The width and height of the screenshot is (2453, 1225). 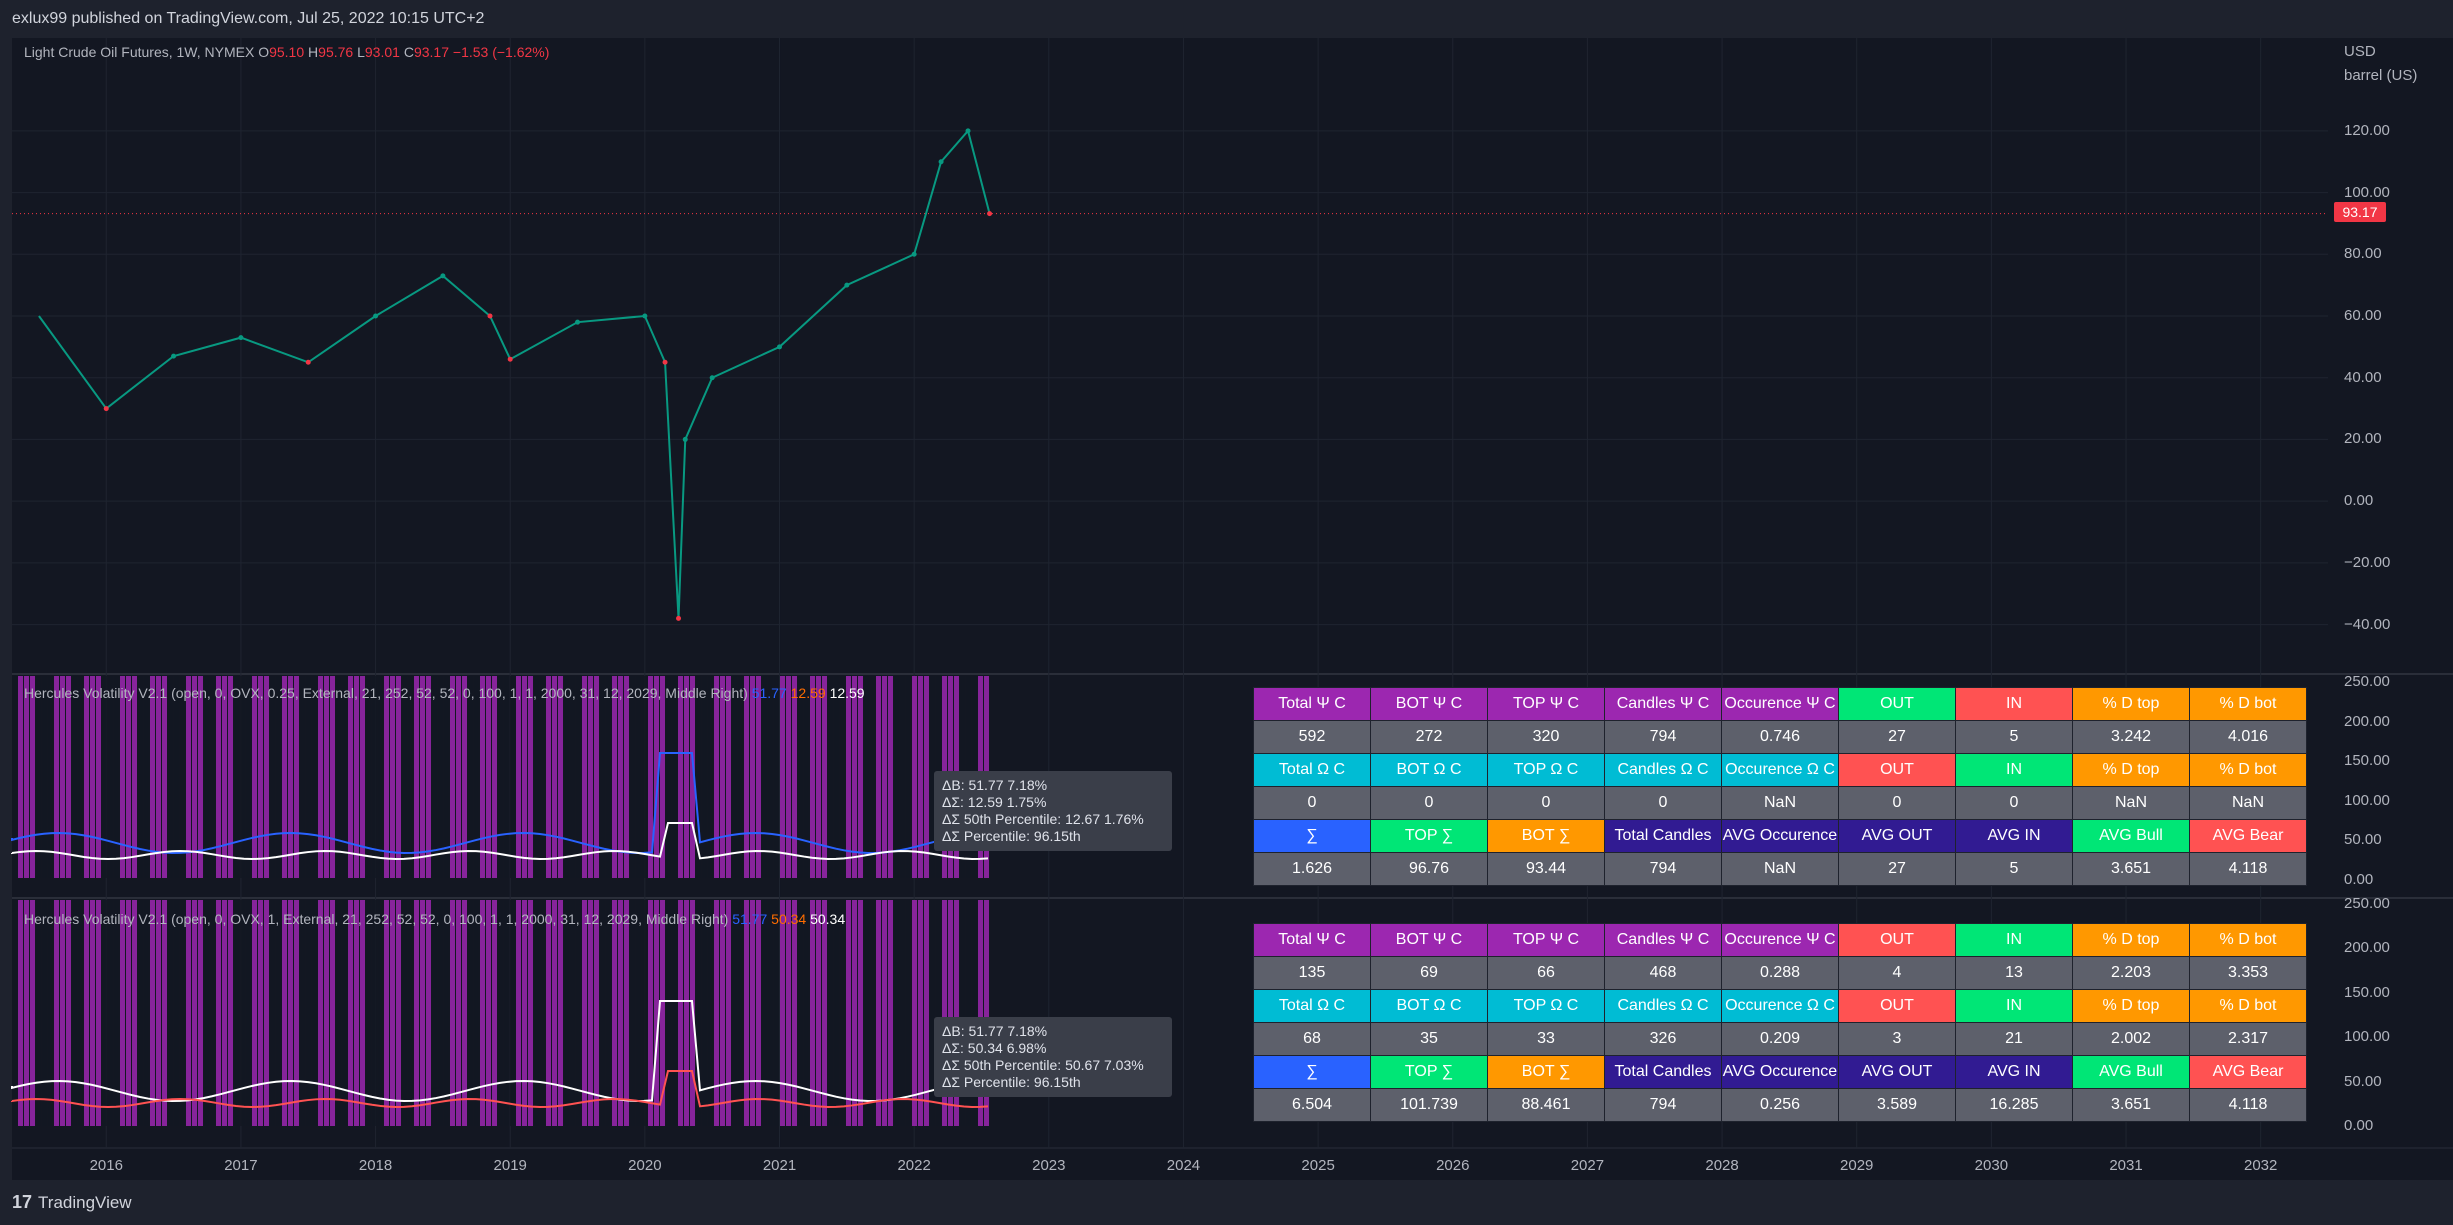 I want to click on close-label: C, so click(x=408, y=52).